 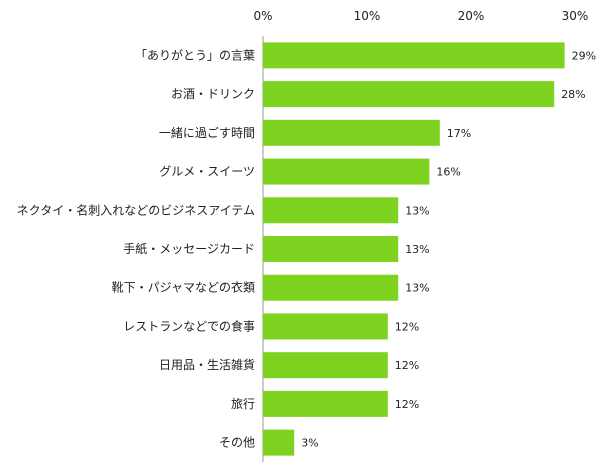 I want to click on x-tick-label: 0%, so click(x=262, y=16).